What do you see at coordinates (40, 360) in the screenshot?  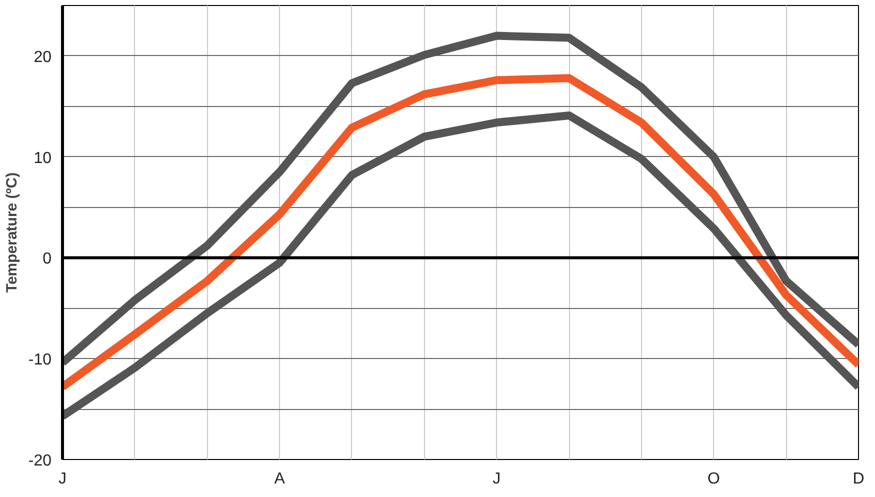 I see `y-tick-label: -10` at bounding box center [40, 360].